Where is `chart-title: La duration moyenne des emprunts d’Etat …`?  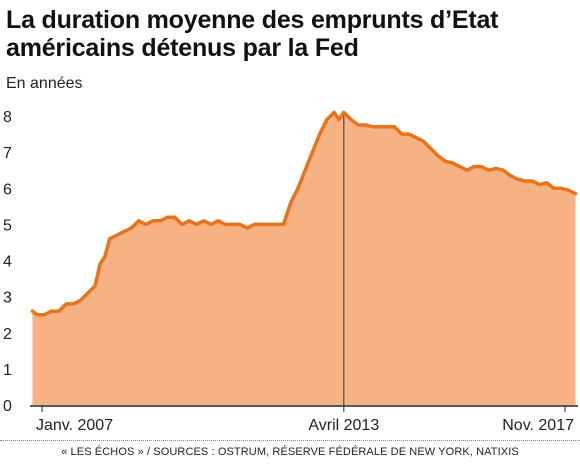 chart-title: La duration moyenne des emprunts d’Etat … is located at coordinates (252, 34).